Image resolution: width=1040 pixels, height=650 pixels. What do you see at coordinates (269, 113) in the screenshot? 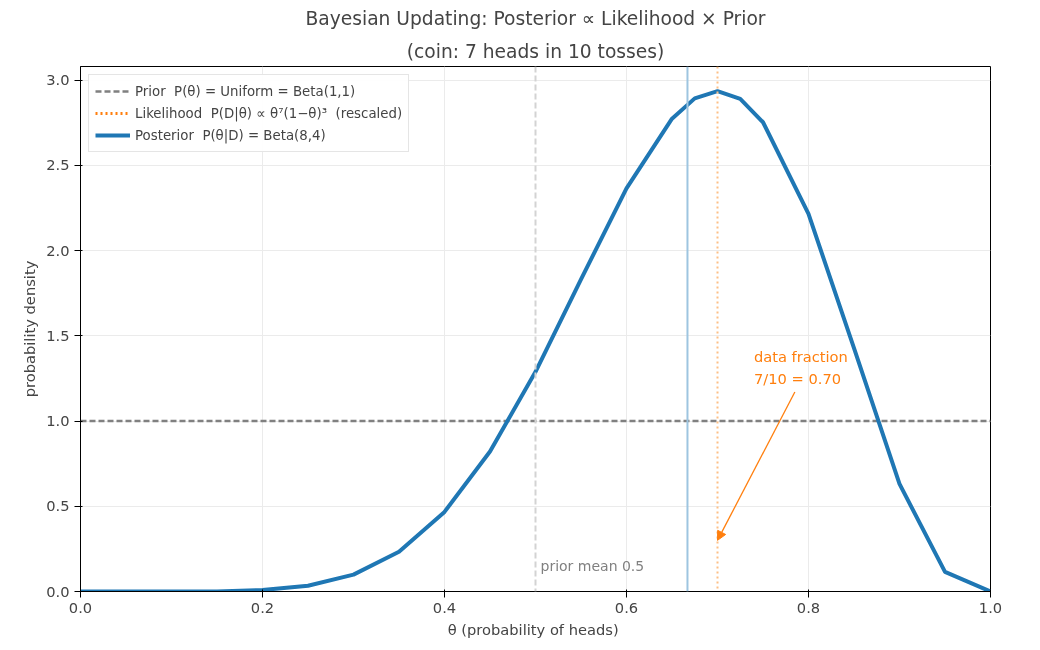
I see `legend-label: Likelihood P(D|θ) ∝ θ⁷(1−θ)³ (rescaled)` at bounding box center [269, 113].